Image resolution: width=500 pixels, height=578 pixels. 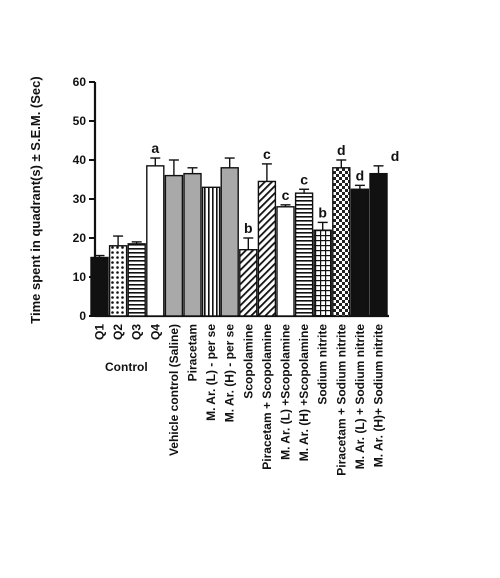 What do you see at coordinates (341, 400) in the screenshot?
I see `x-tick-label: Piracetam + Sodium nitrite` at bounding box center [341, 400].